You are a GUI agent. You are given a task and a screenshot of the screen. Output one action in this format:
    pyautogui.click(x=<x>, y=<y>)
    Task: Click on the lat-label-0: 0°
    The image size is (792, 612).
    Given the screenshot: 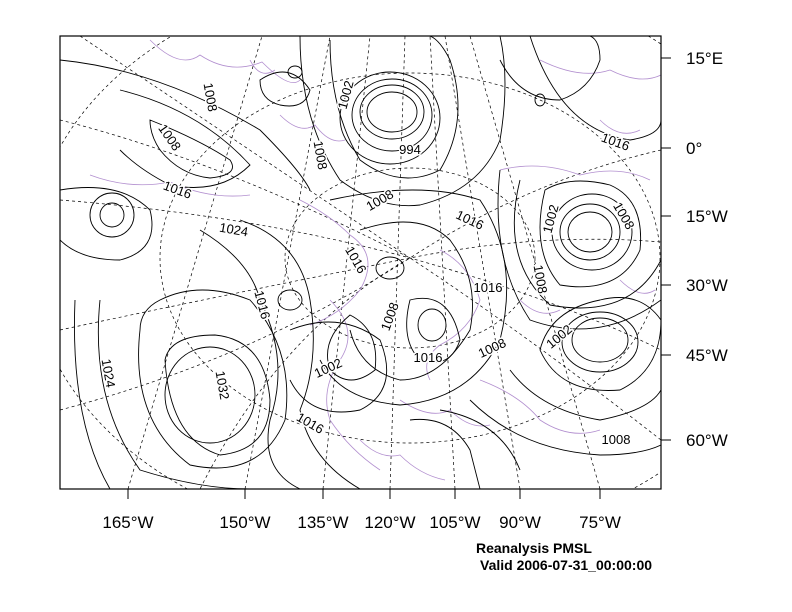 What is the action you would take?
    pyautogui.click(x=694, y=148)
    